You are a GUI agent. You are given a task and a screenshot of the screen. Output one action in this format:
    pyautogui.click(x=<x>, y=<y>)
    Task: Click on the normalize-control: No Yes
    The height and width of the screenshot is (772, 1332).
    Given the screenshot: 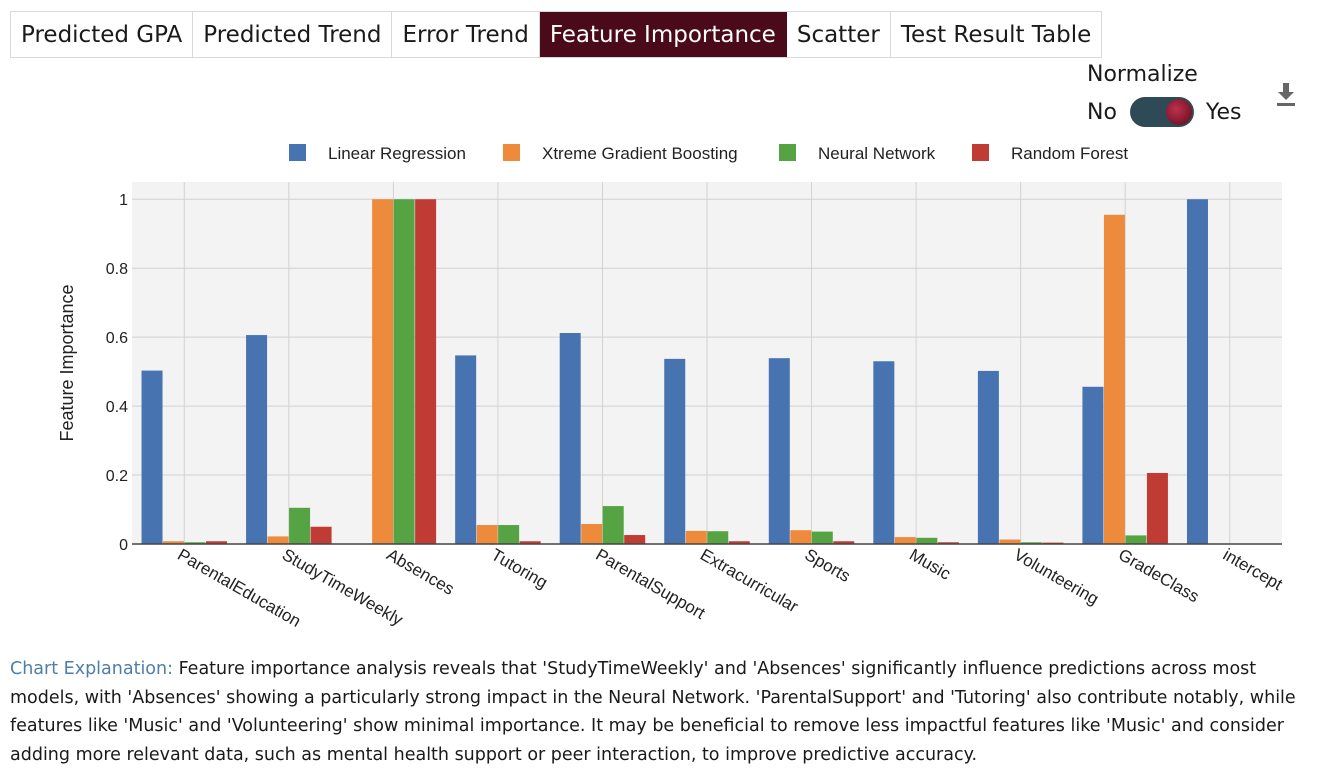 What is the action you would take?
    pyautogui.click(x=1164, y=112)
    